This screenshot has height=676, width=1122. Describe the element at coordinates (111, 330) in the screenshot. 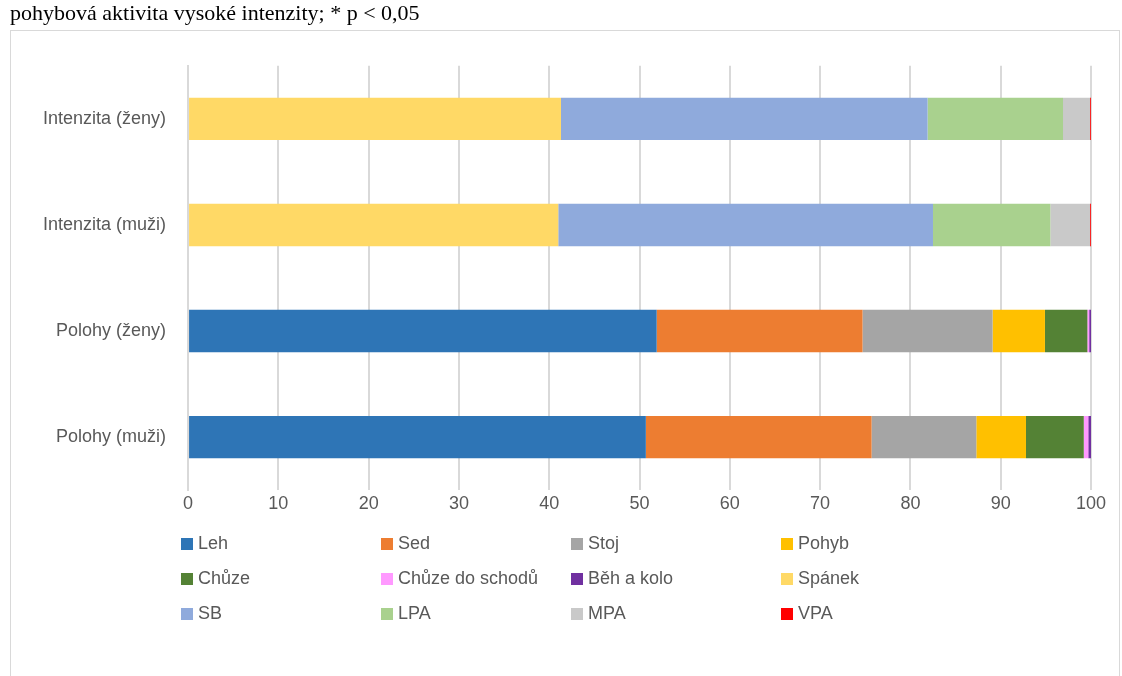

I see `y-tick-label: Polohy (ženy)` at that location.